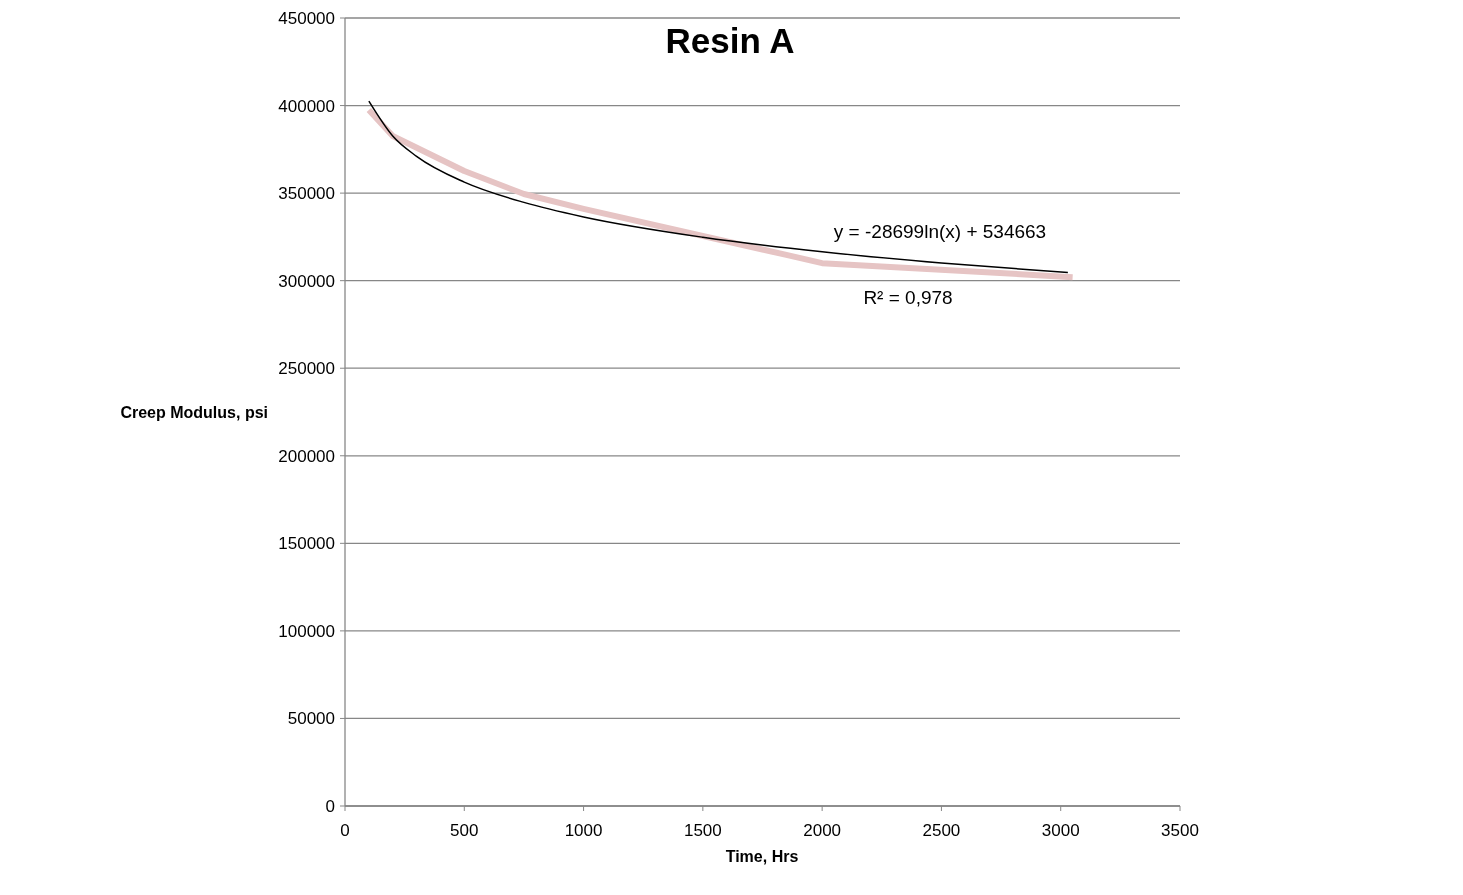 The height and width of the screenshot is (895, 1463). Describe the element at coordinates (464, 830) in the screenshot. I see `x-tick-label: 500` at that location.